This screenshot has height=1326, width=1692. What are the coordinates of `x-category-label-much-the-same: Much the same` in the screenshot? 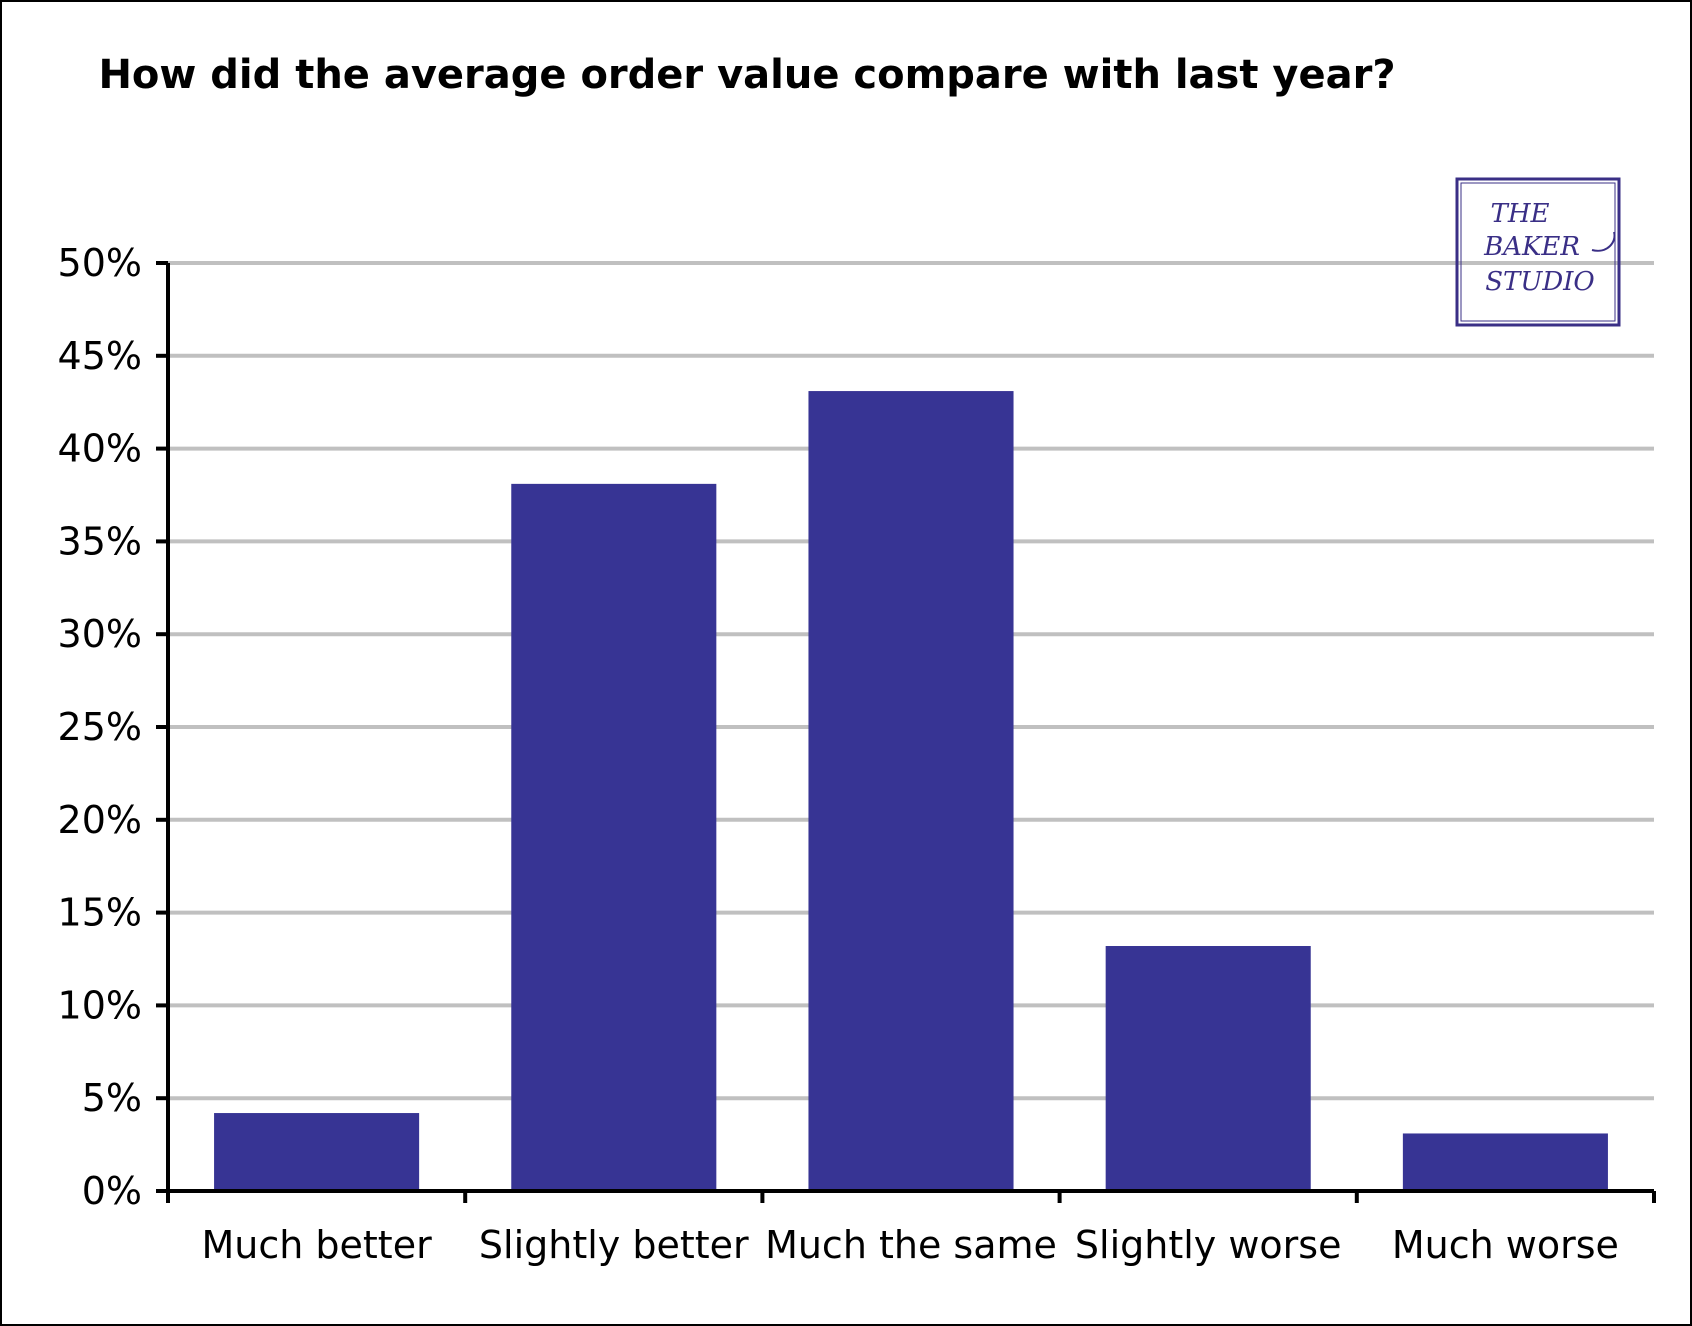 It's located at (911, 1245).